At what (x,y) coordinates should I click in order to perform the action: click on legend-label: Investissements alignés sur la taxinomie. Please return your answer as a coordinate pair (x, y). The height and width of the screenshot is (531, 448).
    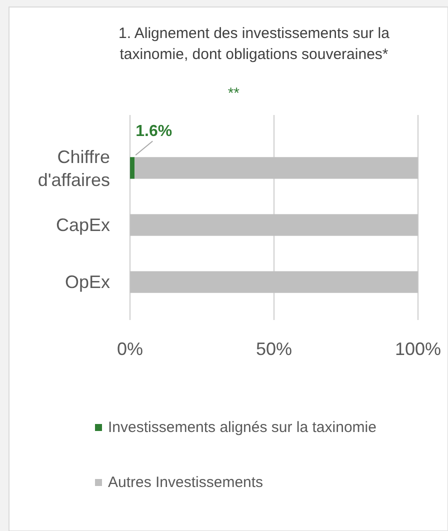
    Looking at the image, I should click on (242, 427).